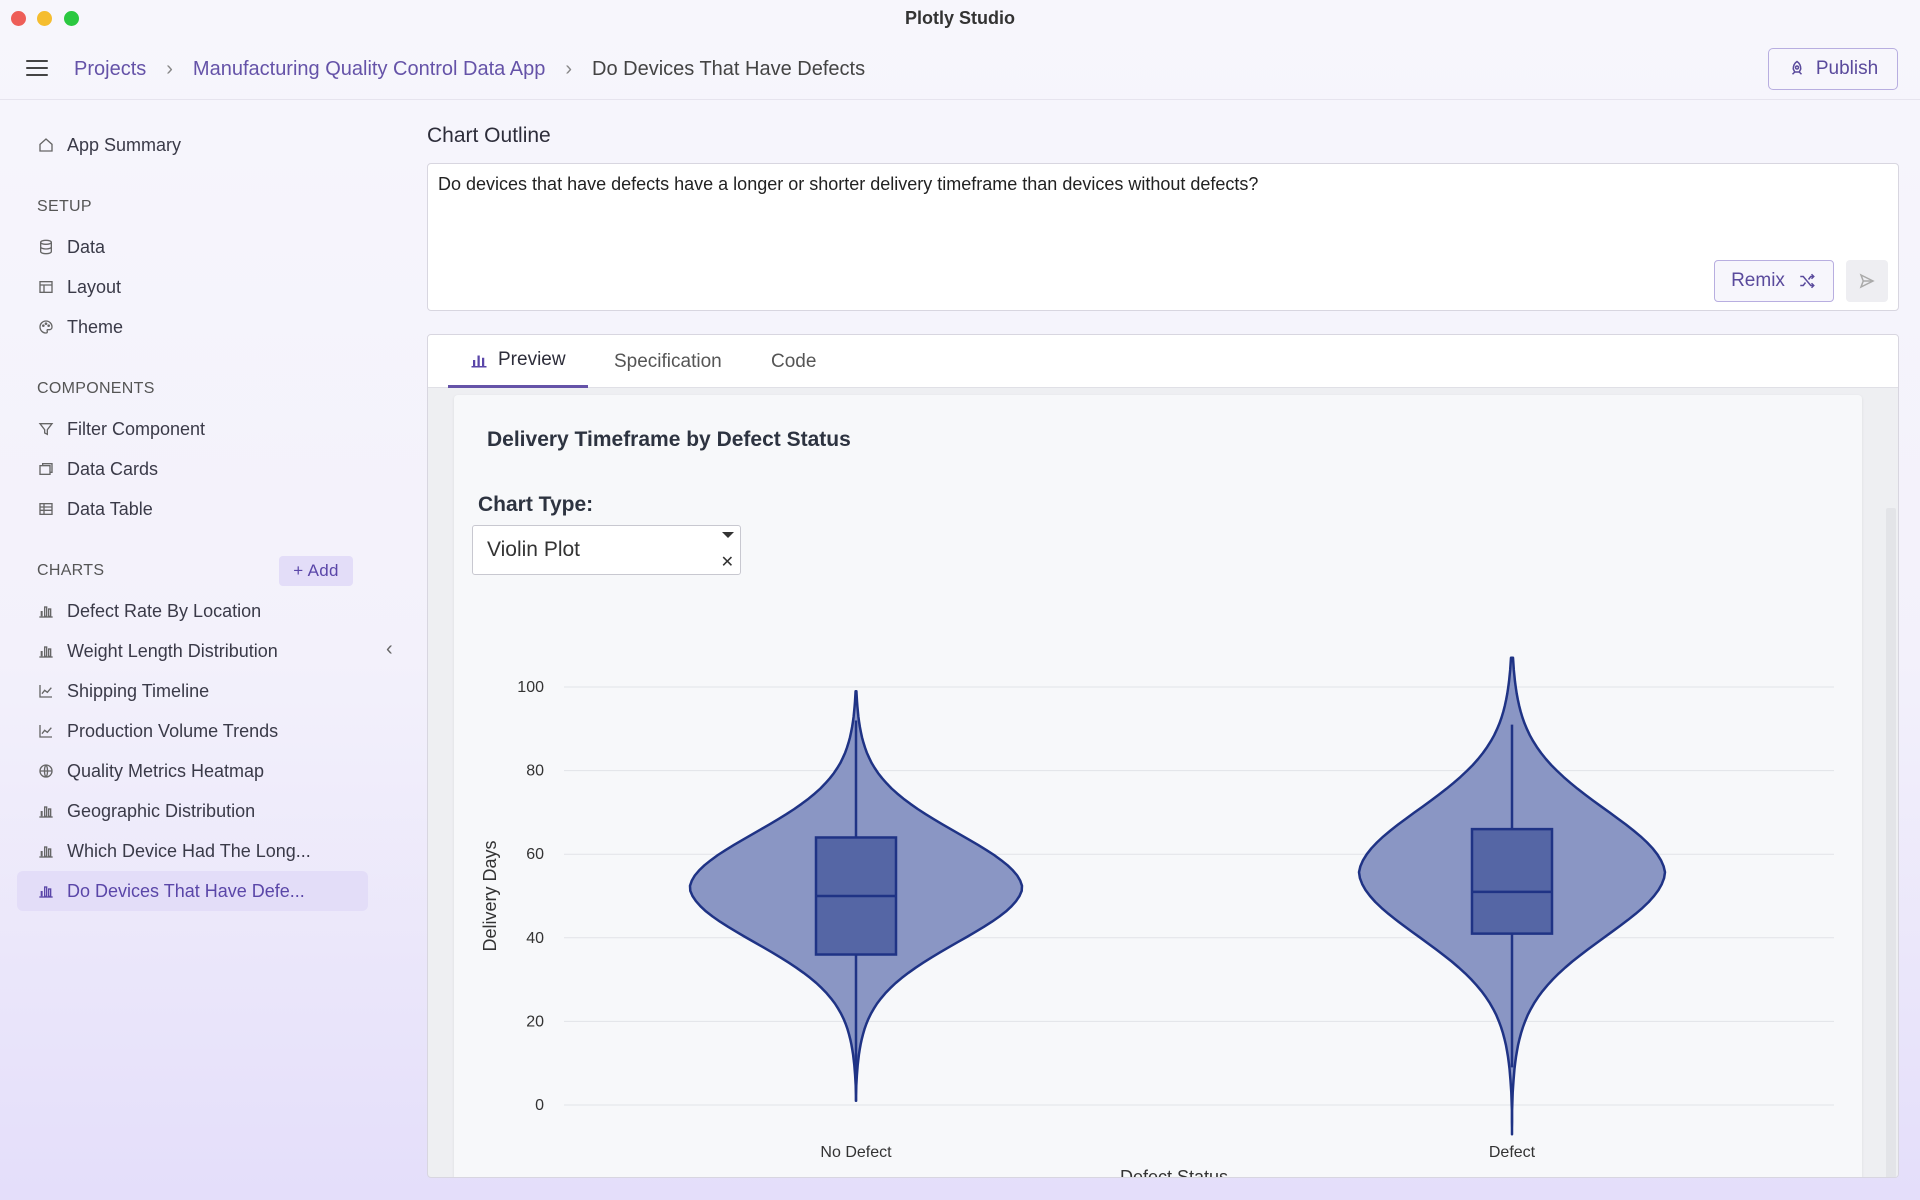 This screenshot has width=1920, height=1200. Describe the element at coordinates (203, 509) in the screenshot. I see `sidebar-item-data-table: Data Table` at that location.